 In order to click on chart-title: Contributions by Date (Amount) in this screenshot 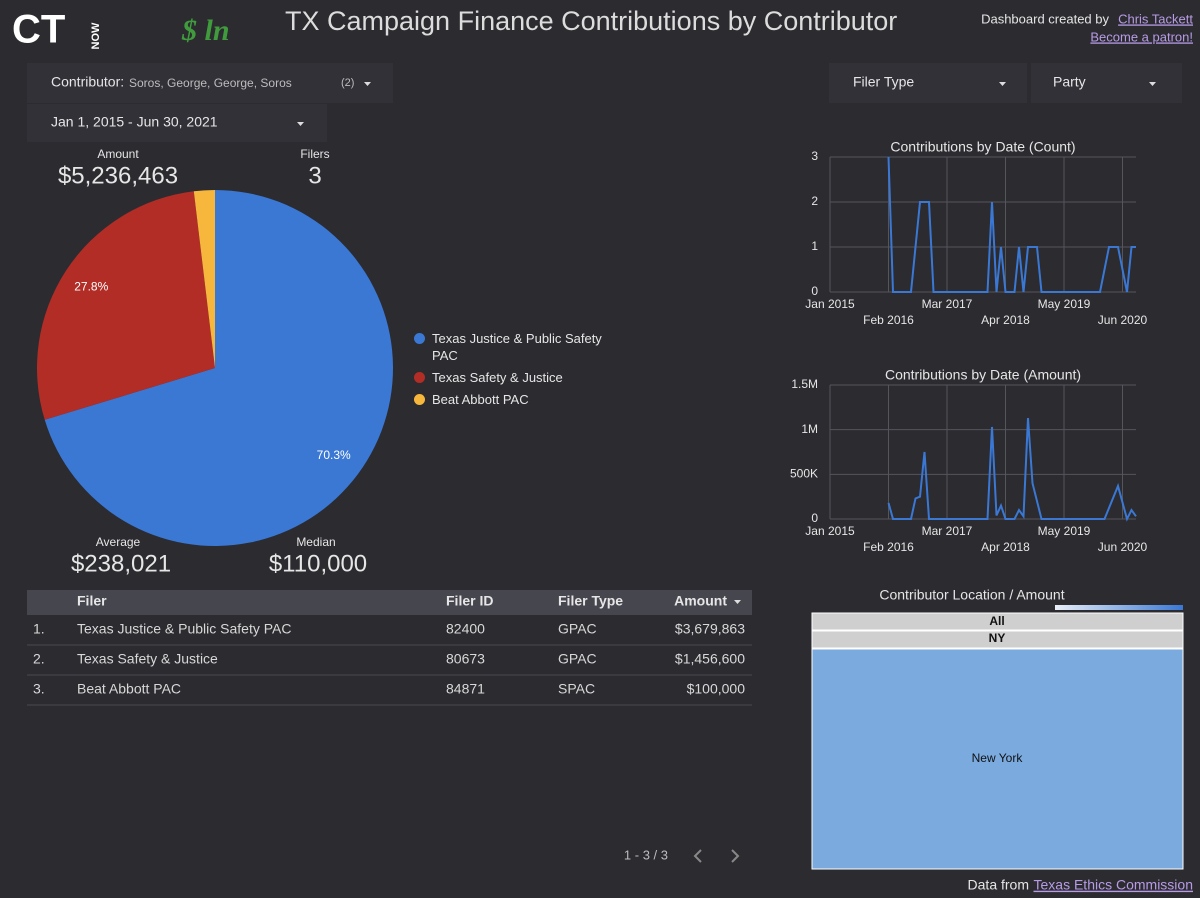, I will do `click(983, 375)`.